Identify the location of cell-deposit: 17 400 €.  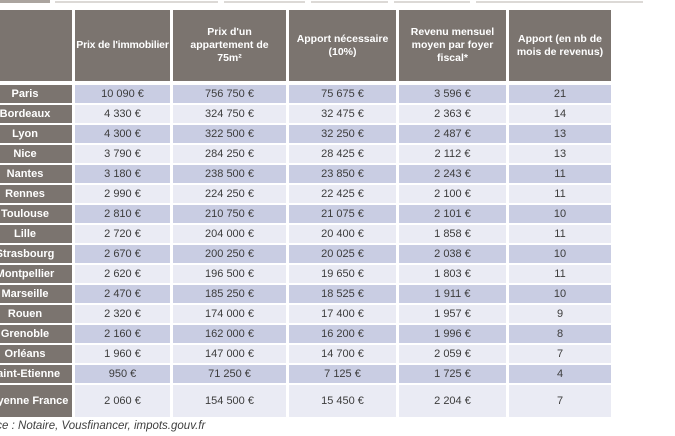
(344, 315).